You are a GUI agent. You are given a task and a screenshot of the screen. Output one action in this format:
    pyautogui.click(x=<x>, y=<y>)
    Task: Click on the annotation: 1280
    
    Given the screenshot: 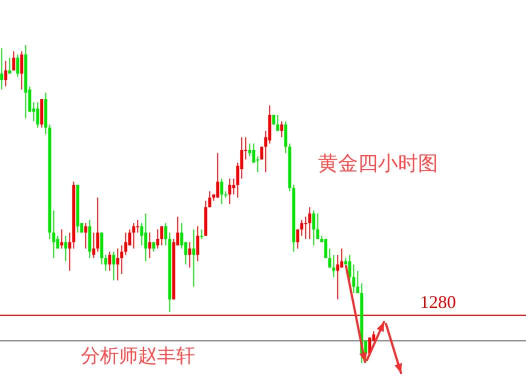 What is the action you would take?
    pyautogui.click(x=438, y=302)
    